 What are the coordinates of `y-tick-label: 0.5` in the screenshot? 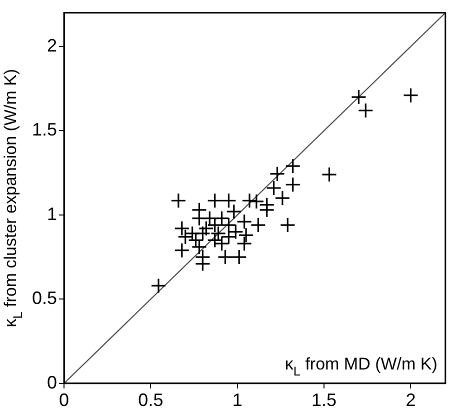 It's located at (45, 298).